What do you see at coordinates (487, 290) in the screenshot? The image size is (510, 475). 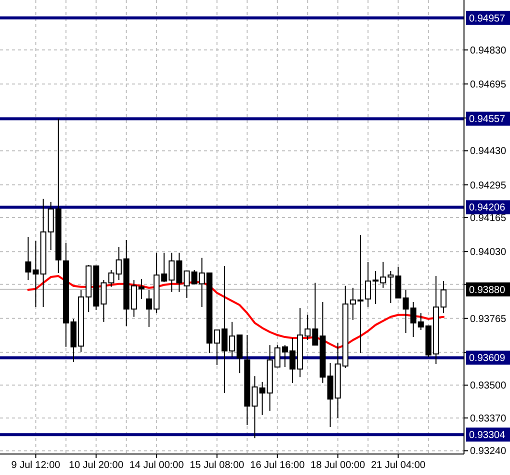 I see `ref-line-label: 0.93880` at bounding box center [487, 290].